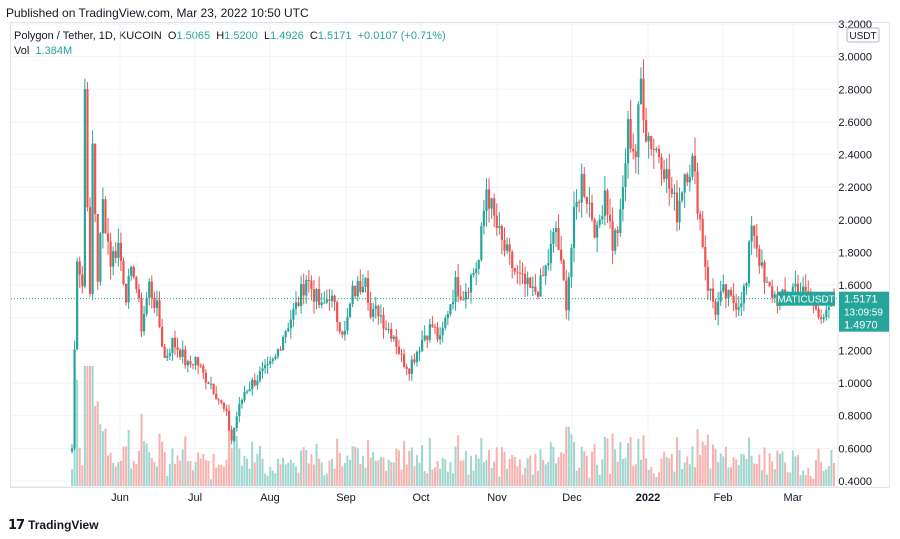 This screenshot has height=539, width=900. I want to click on time-tick-label: Sep, so click(346, 498).